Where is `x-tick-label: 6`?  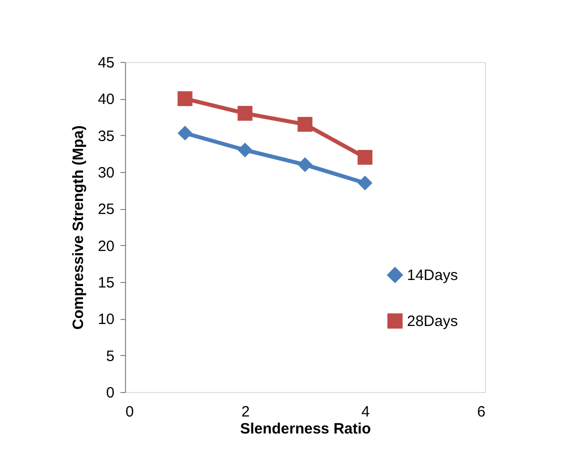
x-tick-label: 6 is located at coordinates (481, 412).